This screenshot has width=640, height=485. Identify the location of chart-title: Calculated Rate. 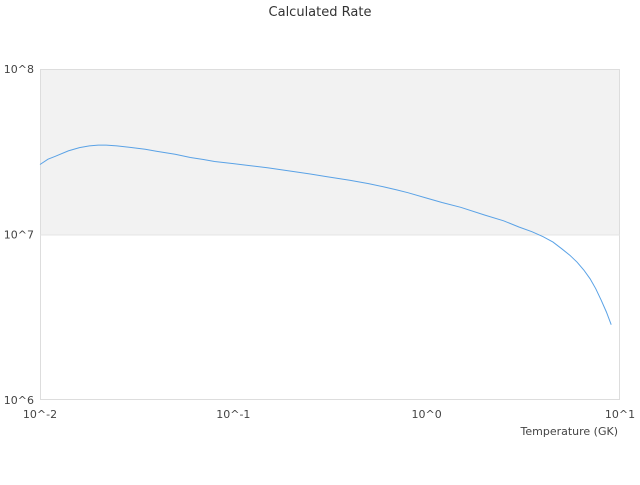
(320, 12).